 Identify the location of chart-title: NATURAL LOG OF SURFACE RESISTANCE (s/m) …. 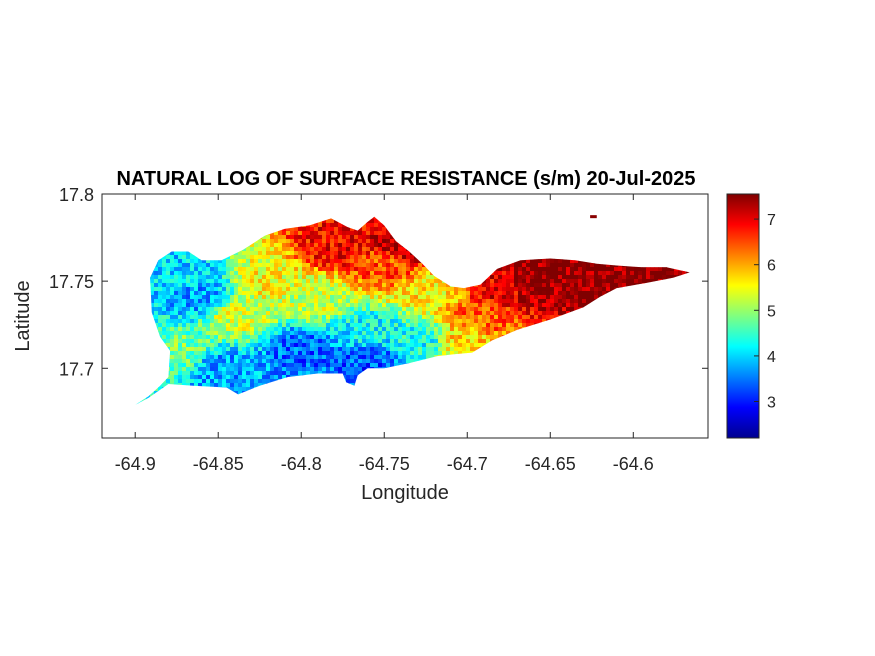
(406, 179).